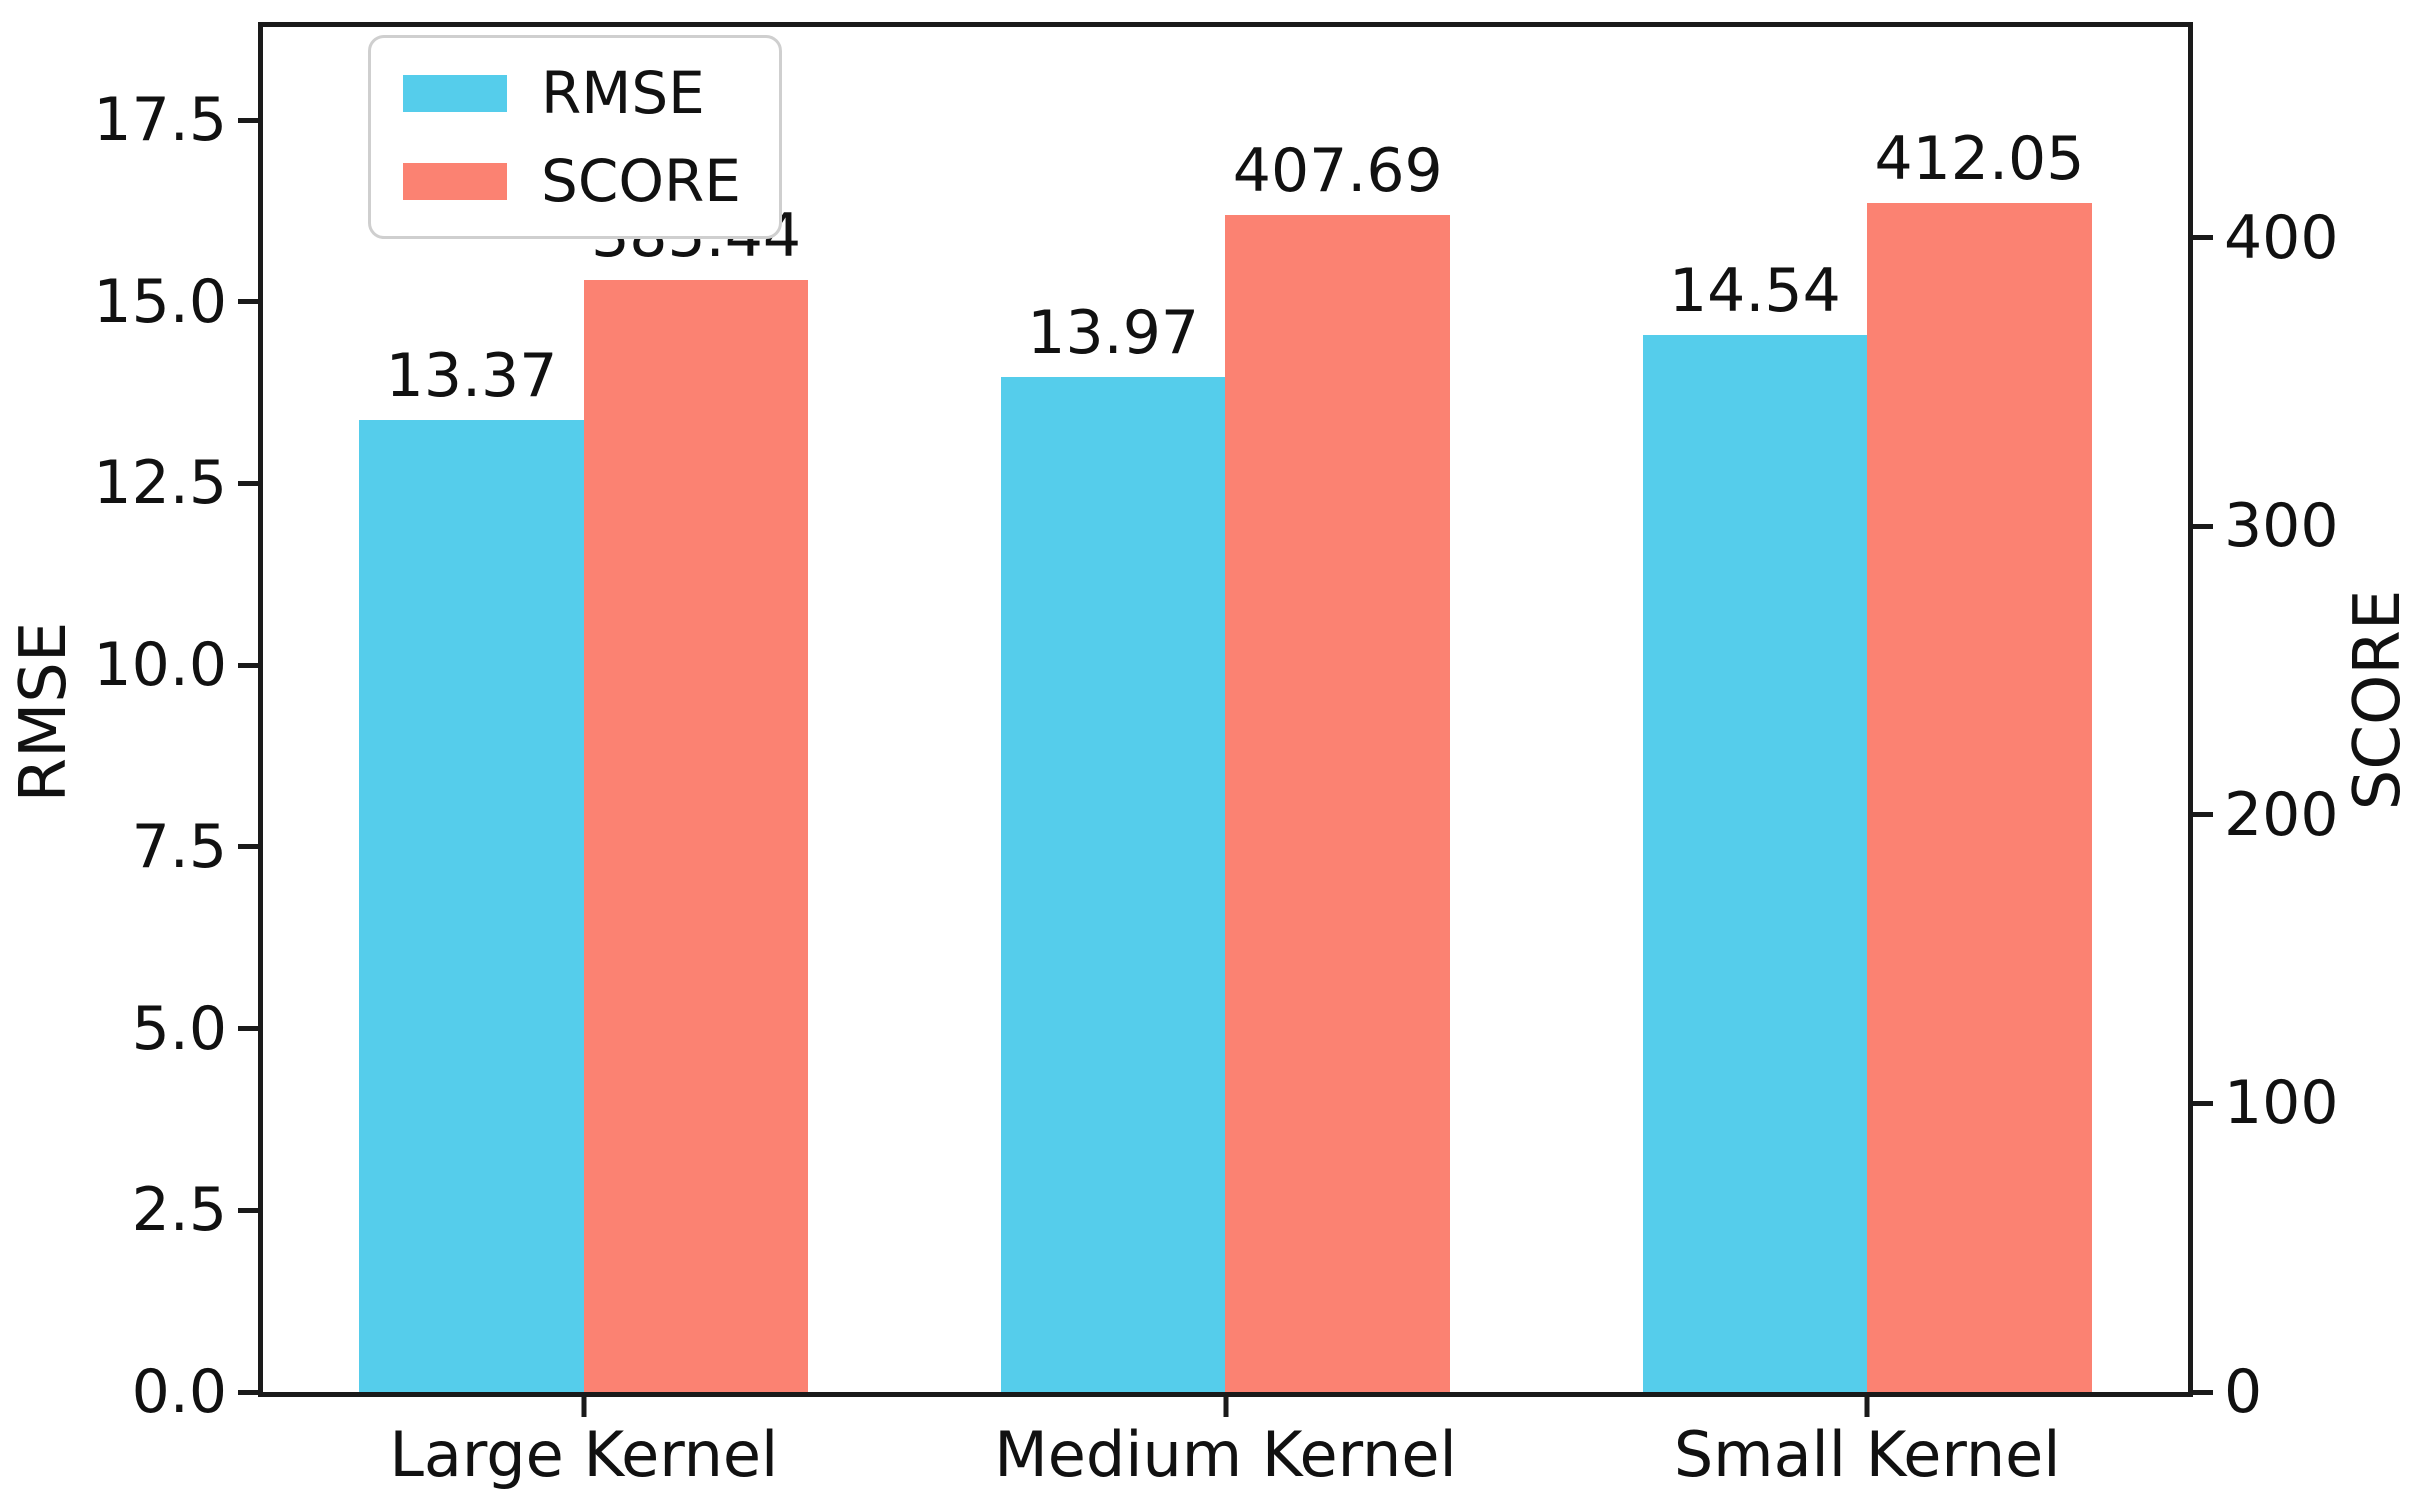 Image resolution: width=2420 pixels, height=1505 pixels. What do you see at coordinates (455, 181) in the screenshot?
I see `legend-swatch-score` at bounding box center [455, 181].